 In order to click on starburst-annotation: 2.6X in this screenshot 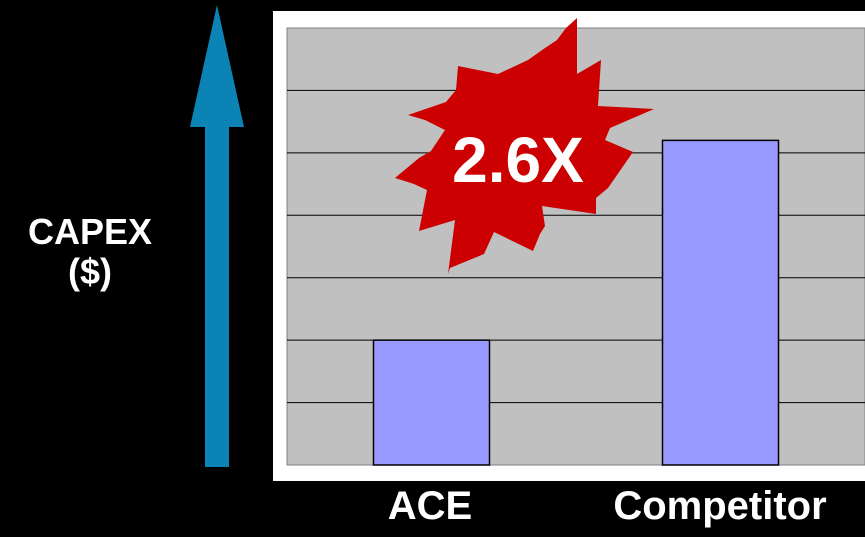, I will do `click(524, 146)`.